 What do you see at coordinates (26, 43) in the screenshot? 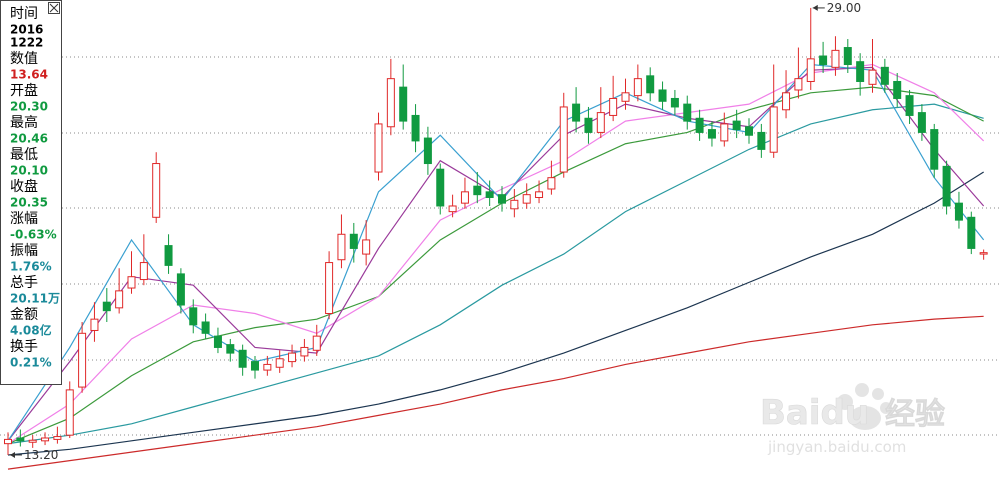
I see `info-value: 1222` at bounding box center [26, 43].